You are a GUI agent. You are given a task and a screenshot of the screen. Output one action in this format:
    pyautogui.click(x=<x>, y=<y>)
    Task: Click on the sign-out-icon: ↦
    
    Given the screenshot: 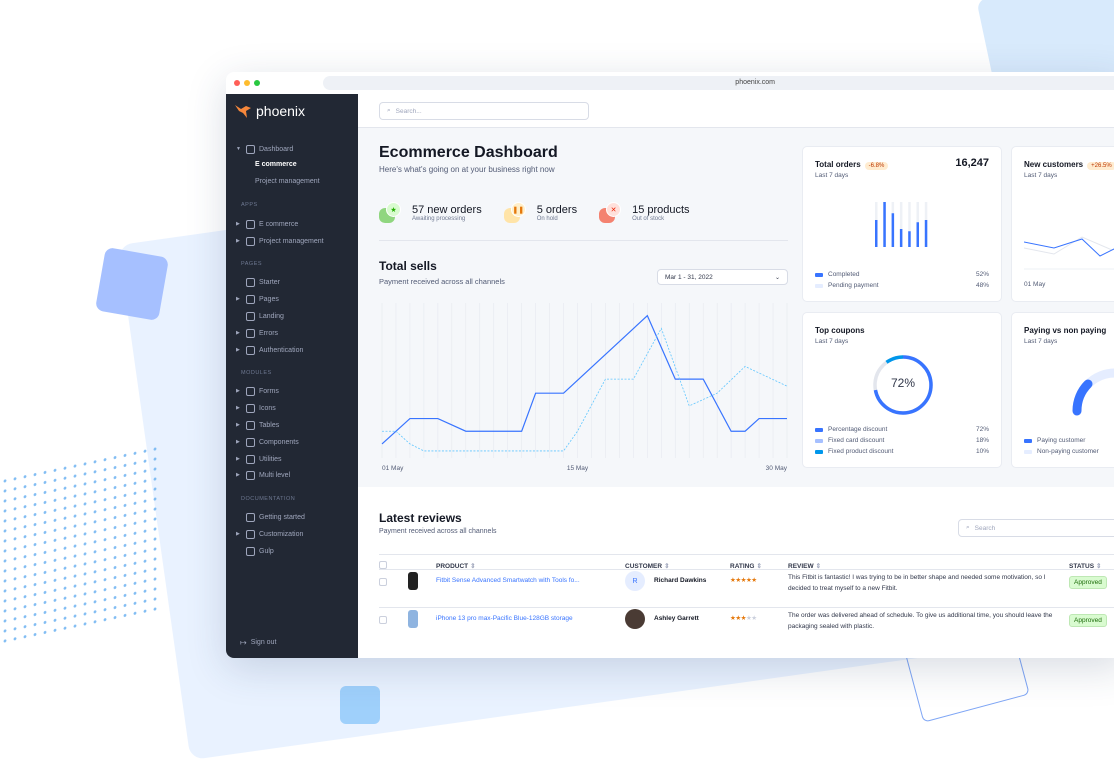 What is the action you would take?
    pyautogui.click(x=243, y=642)
    